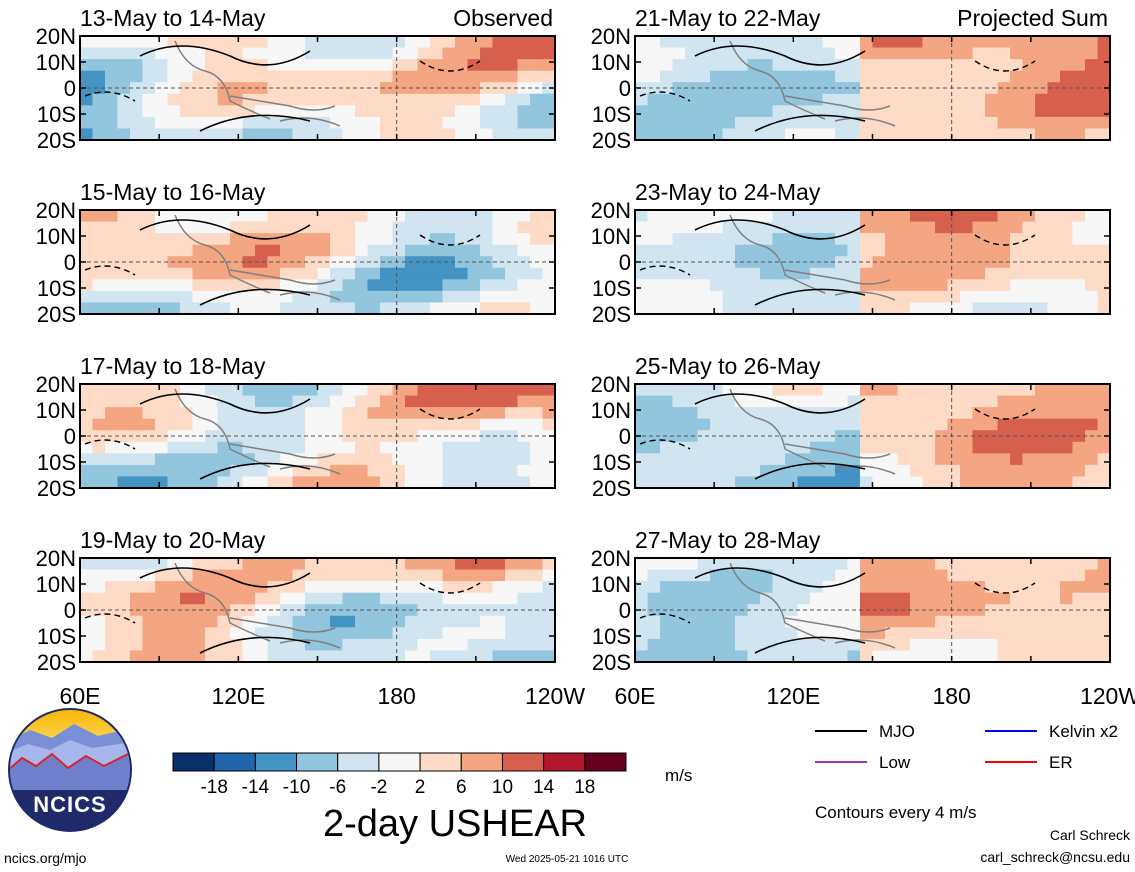 This screenshot has height=872, width=1135. Describe the element at coordinates (80, 696) in the screenshot. I see `x-tick-label: 60E` at that location.